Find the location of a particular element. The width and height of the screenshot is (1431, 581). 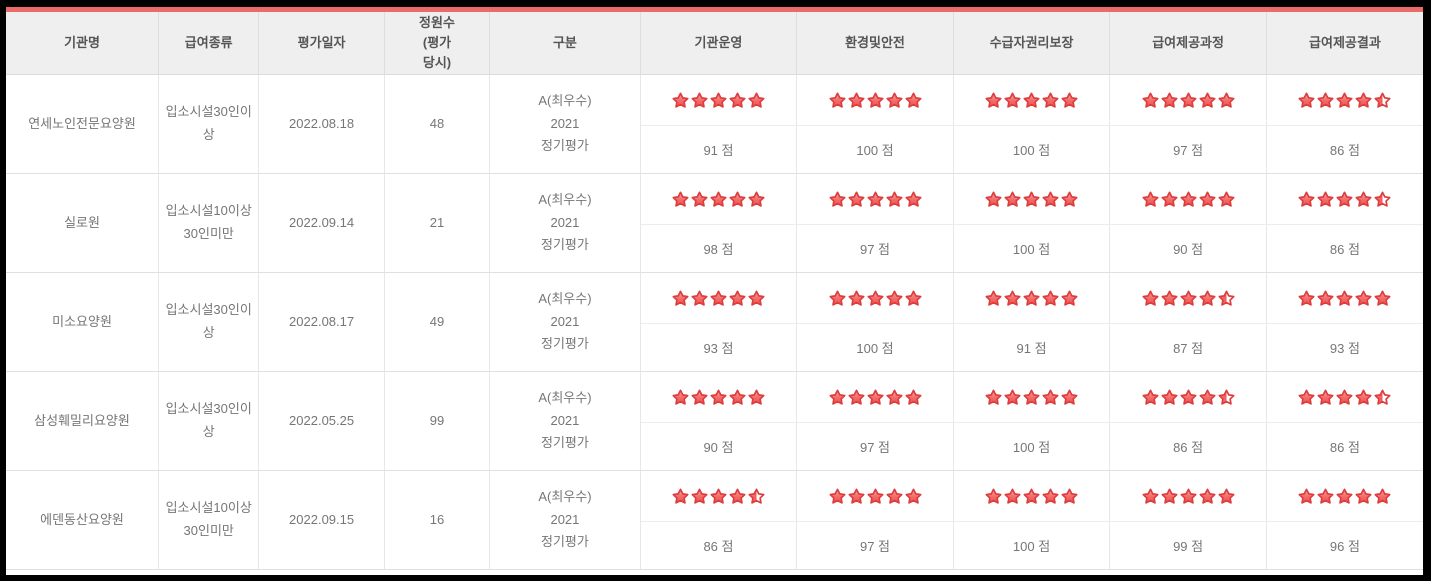

header-cell-5: 기관운영 is located at coordinates (719, 43).